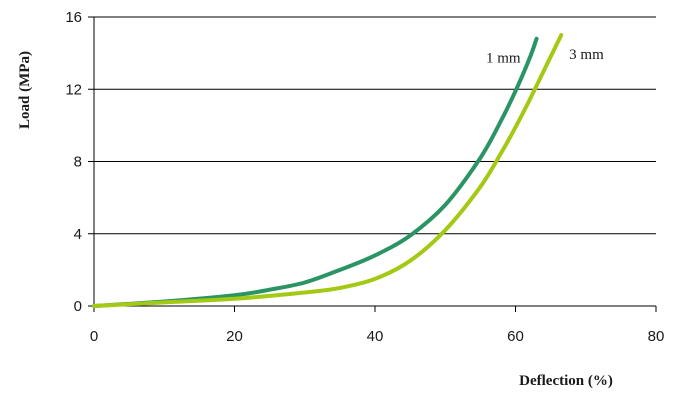  Describe the element at coordinates (234, 336) in the screenshot. I see `x-tick-label-20: 20` at that location.